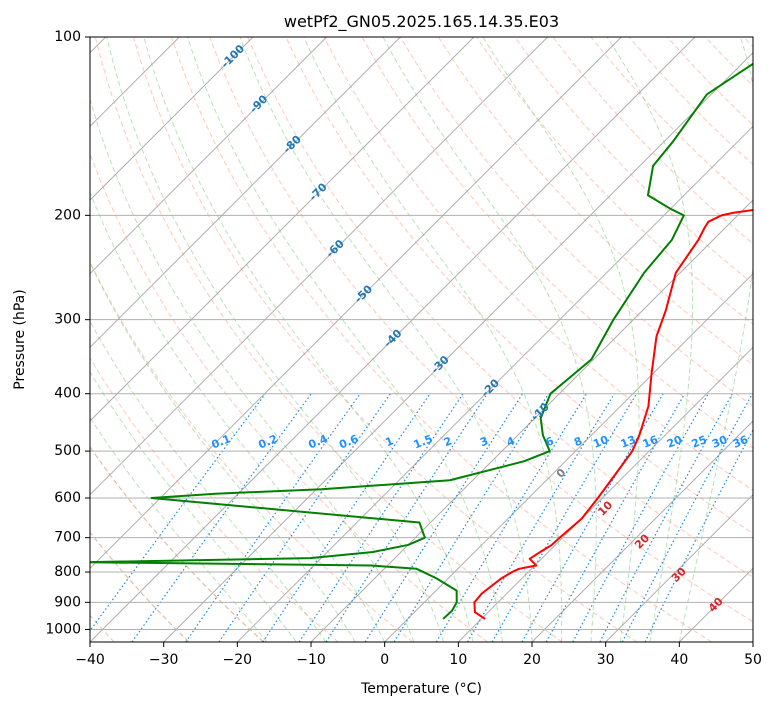  Describe the element at coordinates (67, 394) in the screenshot. I see `y-tick-label: 400` at that location.